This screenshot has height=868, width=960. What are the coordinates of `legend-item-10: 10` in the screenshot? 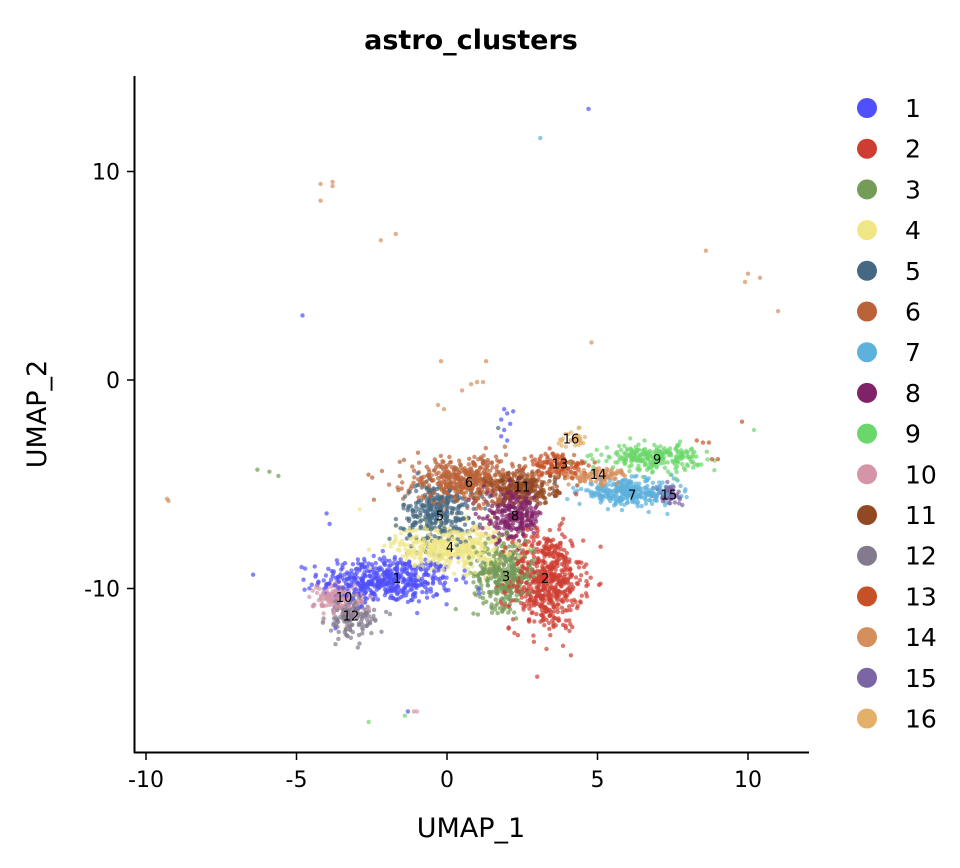 It's located at (897, 474).